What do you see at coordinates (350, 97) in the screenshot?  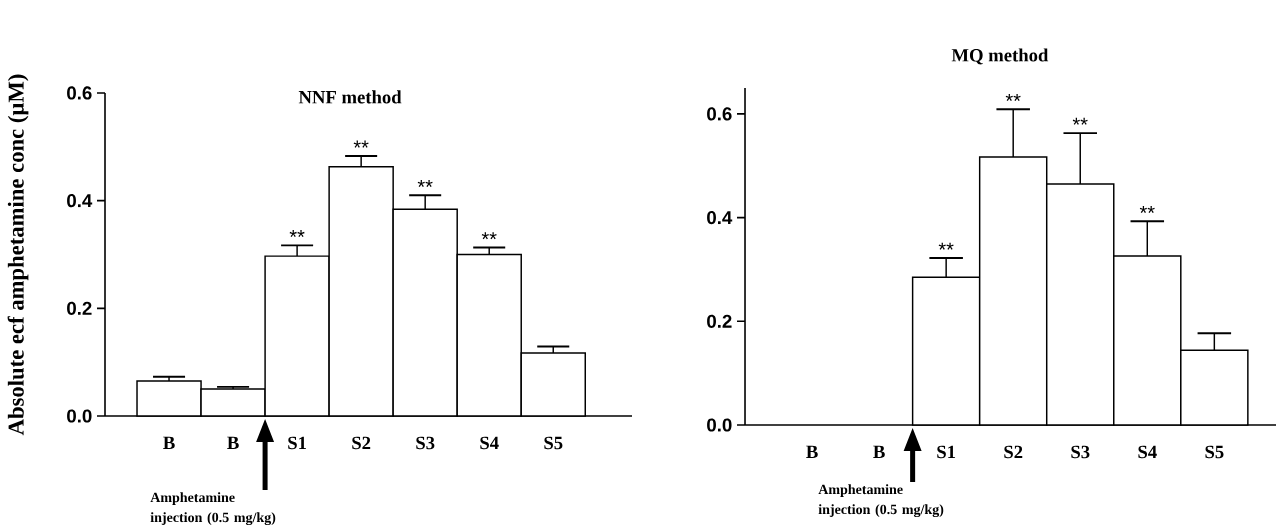 I see `chart-title: NNF method` at bounding box center [350, 97].